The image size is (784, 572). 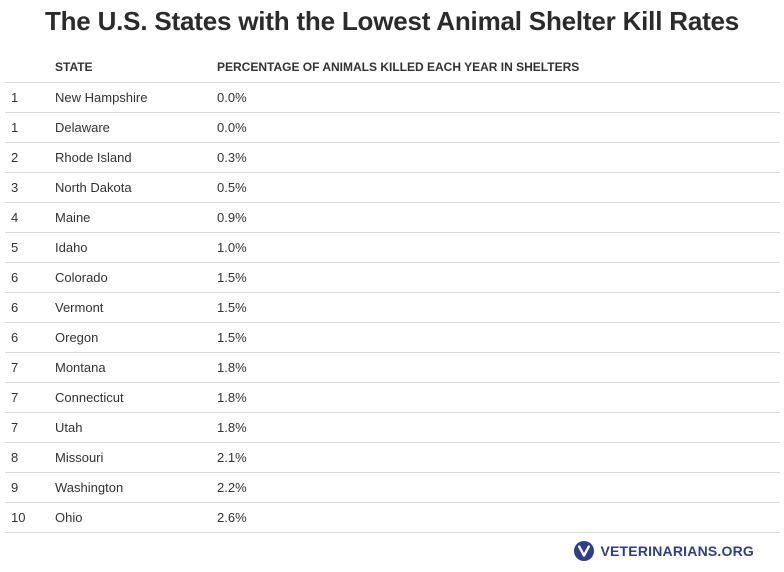 I want to click on cell-state: Ohio, so click(x=136, y=517).